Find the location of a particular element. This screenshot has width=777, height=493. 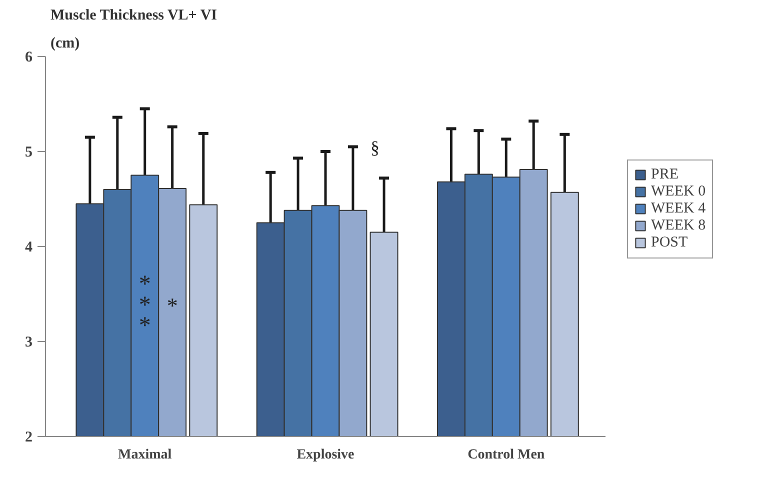

y-tick-label: 4 is located at coordinates (29, 248).